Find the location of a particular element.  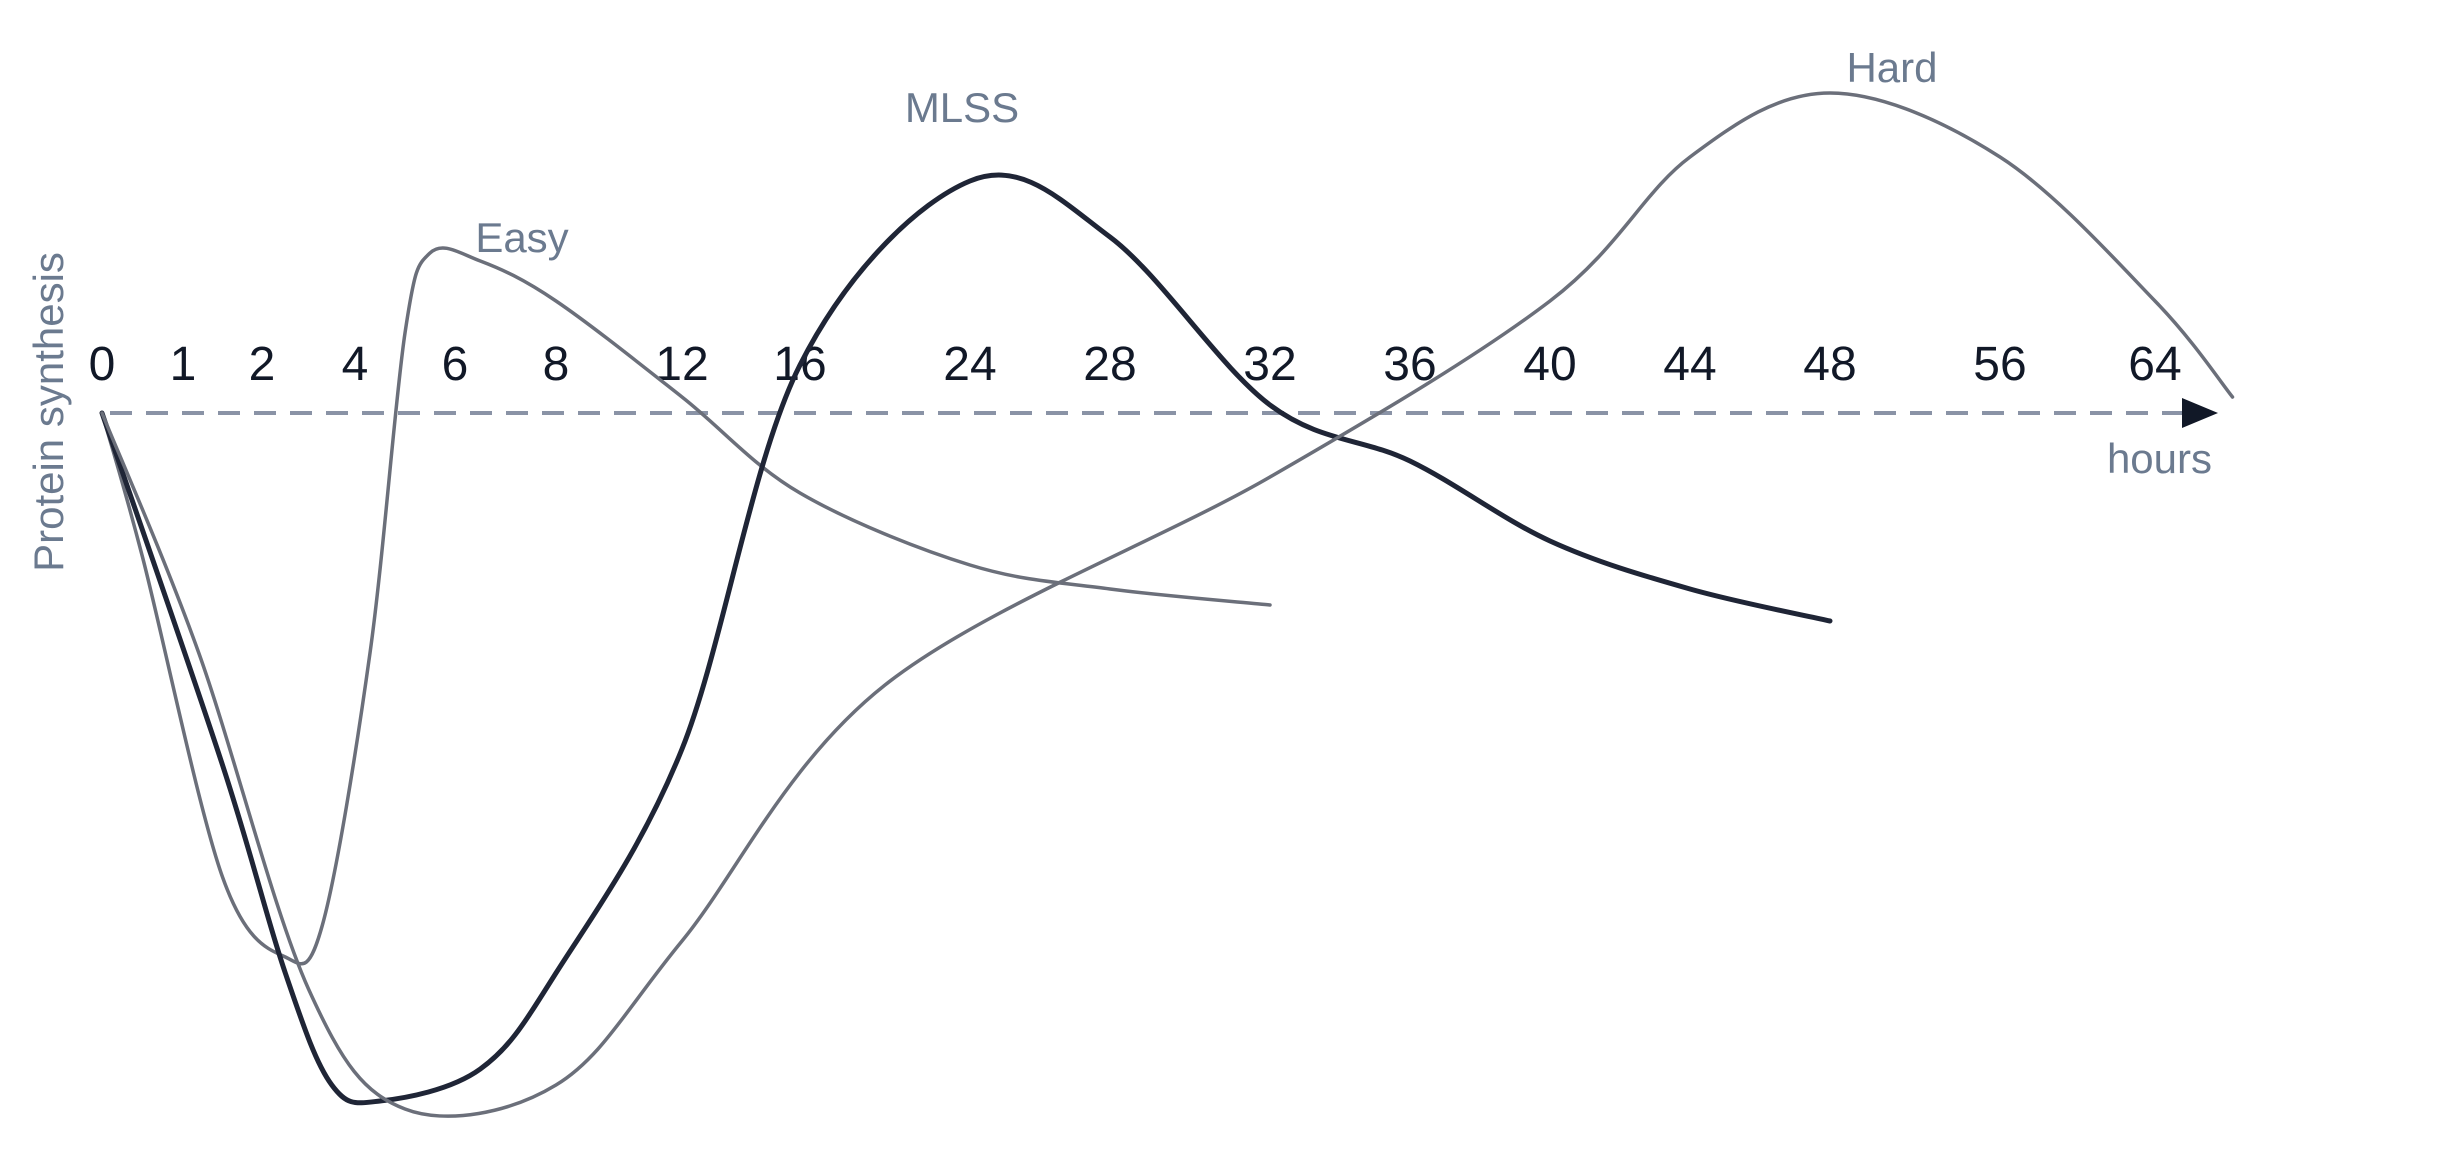

x-tick-label: 4 is located at coordinates (355, 364).